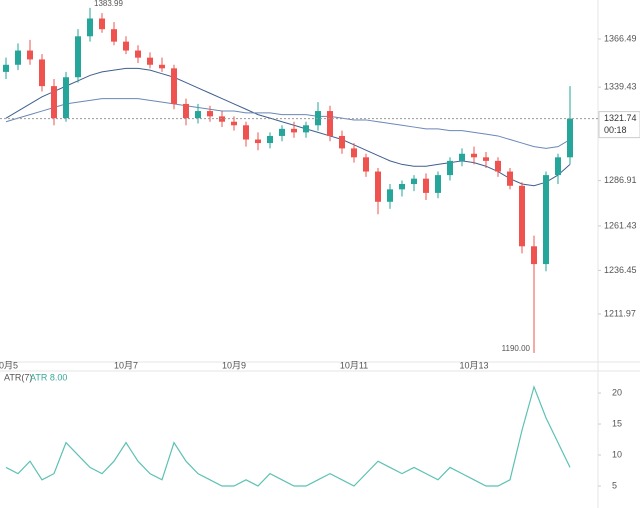 The height and width of the screenshot is (508, 640). I want to click on y-tick-label: 20, so click(617, 392).